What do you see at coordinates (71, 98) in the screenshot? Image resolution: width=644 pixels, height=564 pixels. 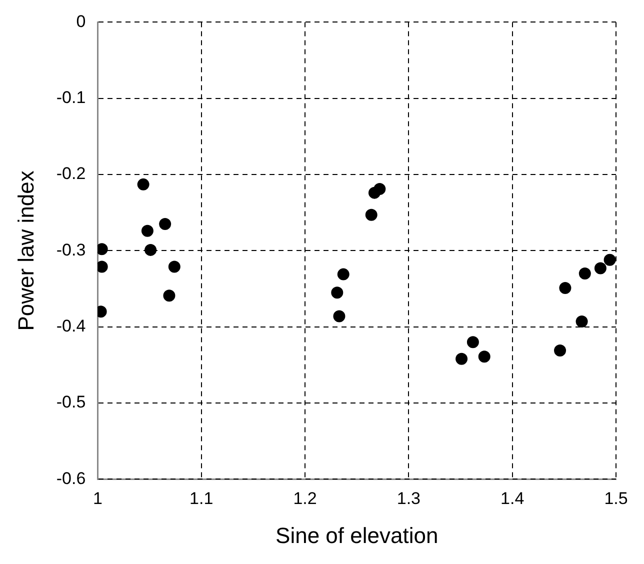 I see `y-tick-label: -0.1` at bounding box center [71, 98].